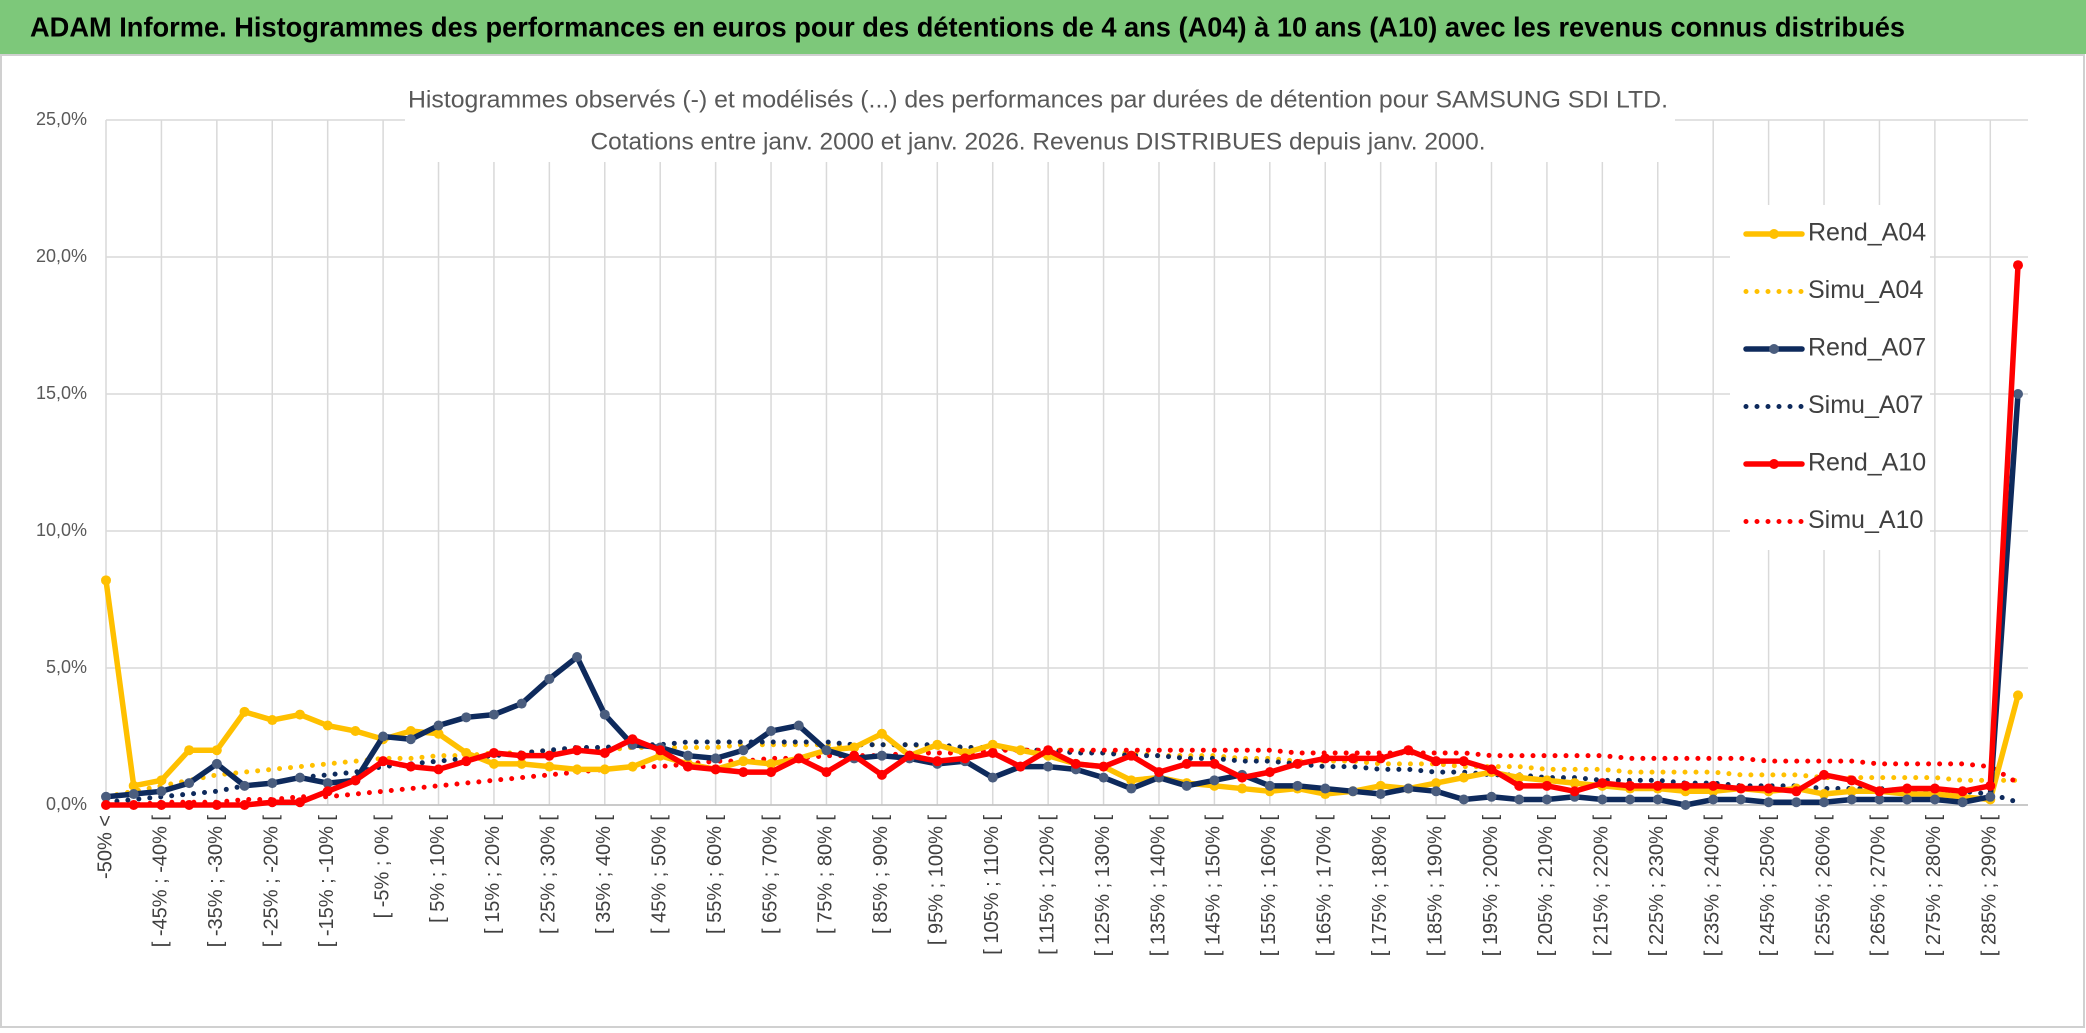  Describe the element at coordinates (1990, 886) in the screenshot. I see `x-tick-label: [ 285% ; 290% [` at that location.